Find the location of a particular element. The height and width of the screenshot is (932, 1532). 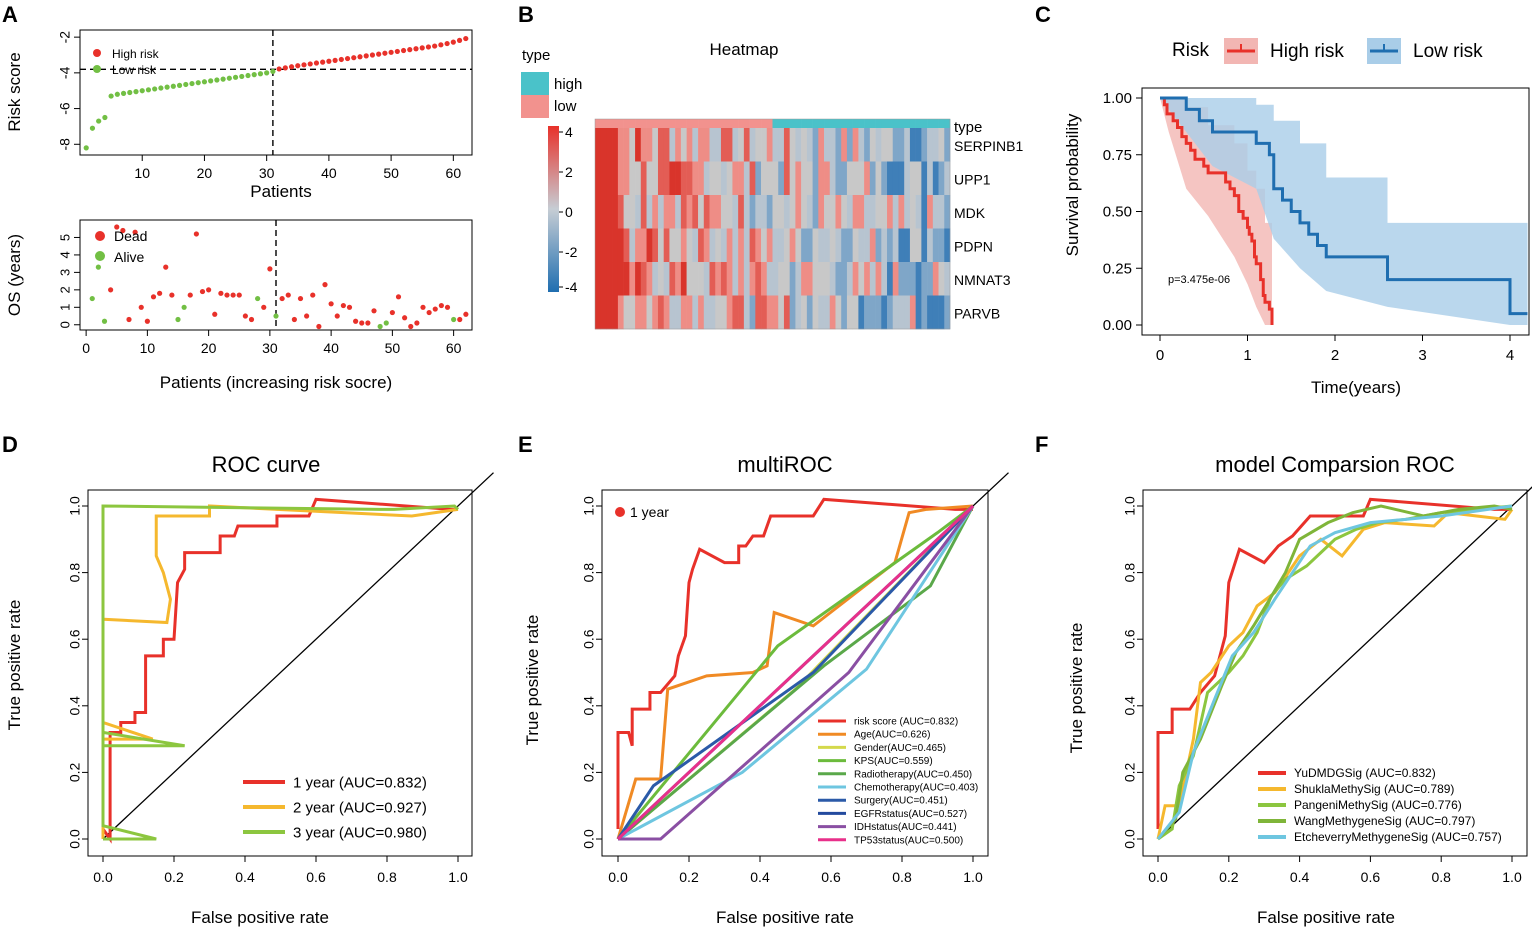

survival-xlabel: Time(years) is located at coordinates (1356, 387).